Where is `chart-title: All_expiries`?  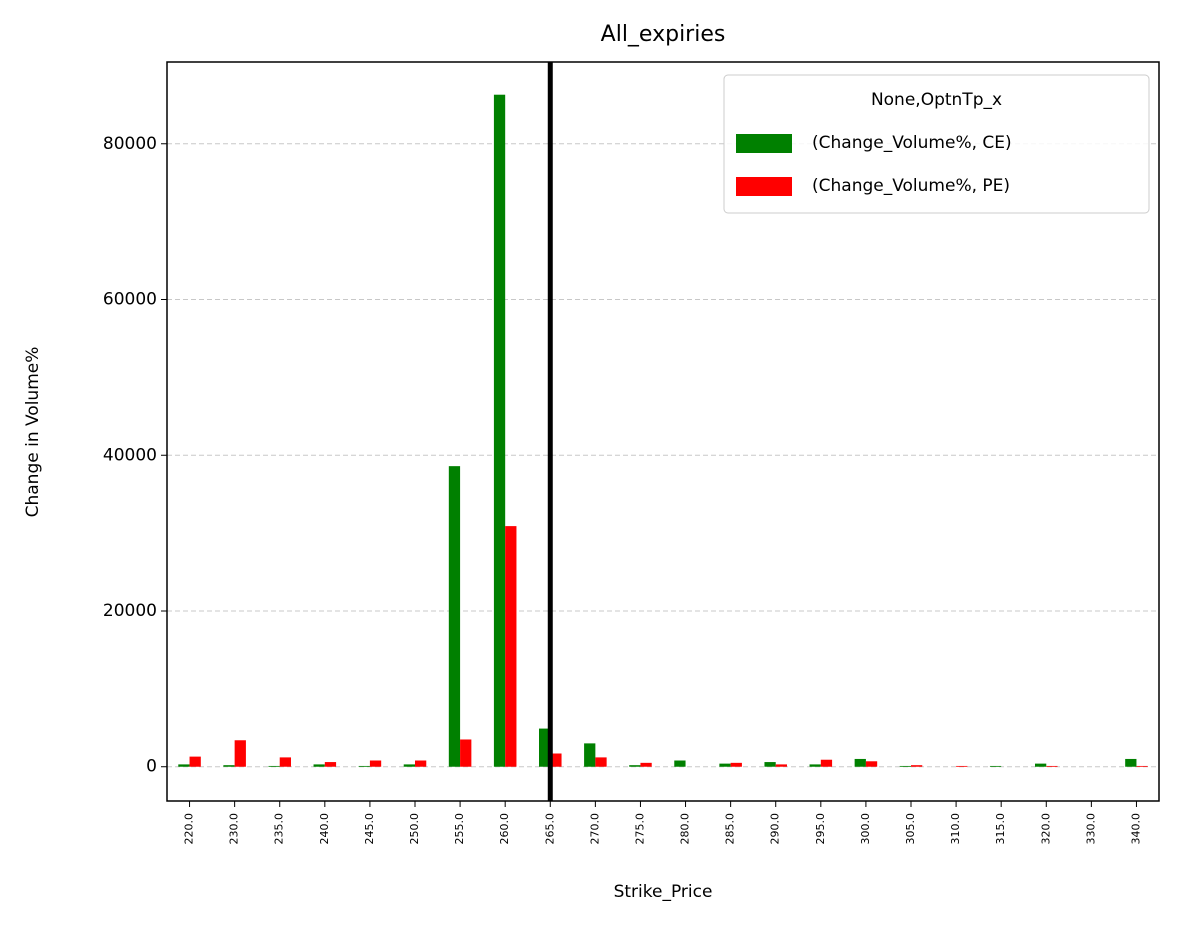
chart-title: All_expiries is located at coordinates (663, 34).